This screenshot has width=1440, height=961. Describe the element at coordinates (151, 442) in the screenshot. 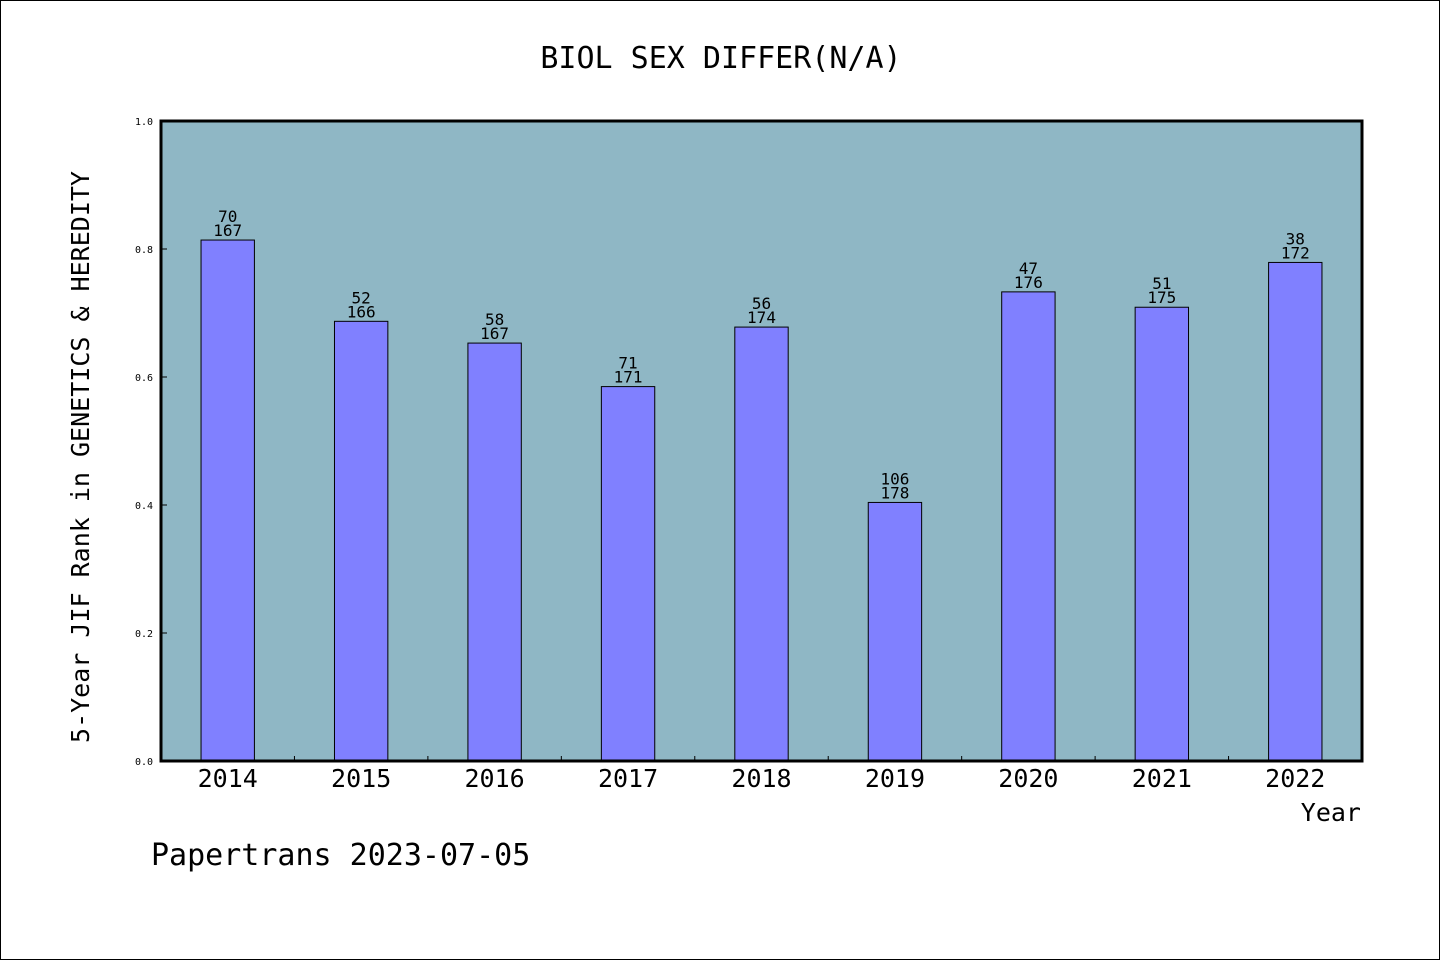

I see `y-ticks: 0.0 0.2 0.4 0.6 0.8 1.0` at that location.